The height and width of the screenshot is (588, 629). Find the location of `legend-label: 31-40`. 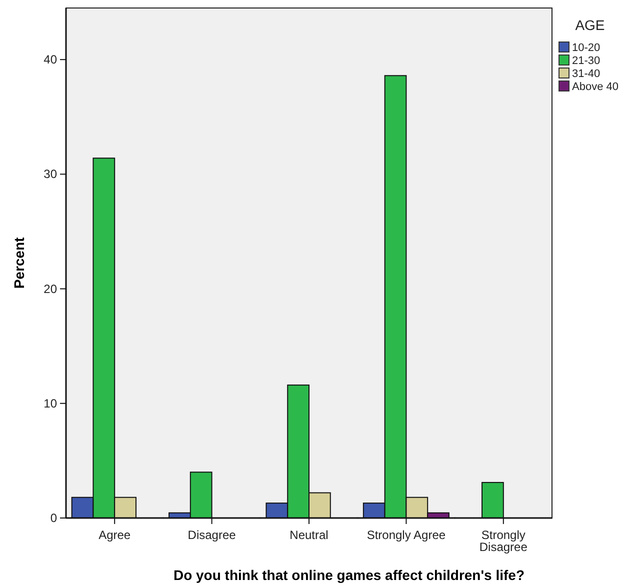

legend-label: 31-40 is located at coordinates (586, 74).